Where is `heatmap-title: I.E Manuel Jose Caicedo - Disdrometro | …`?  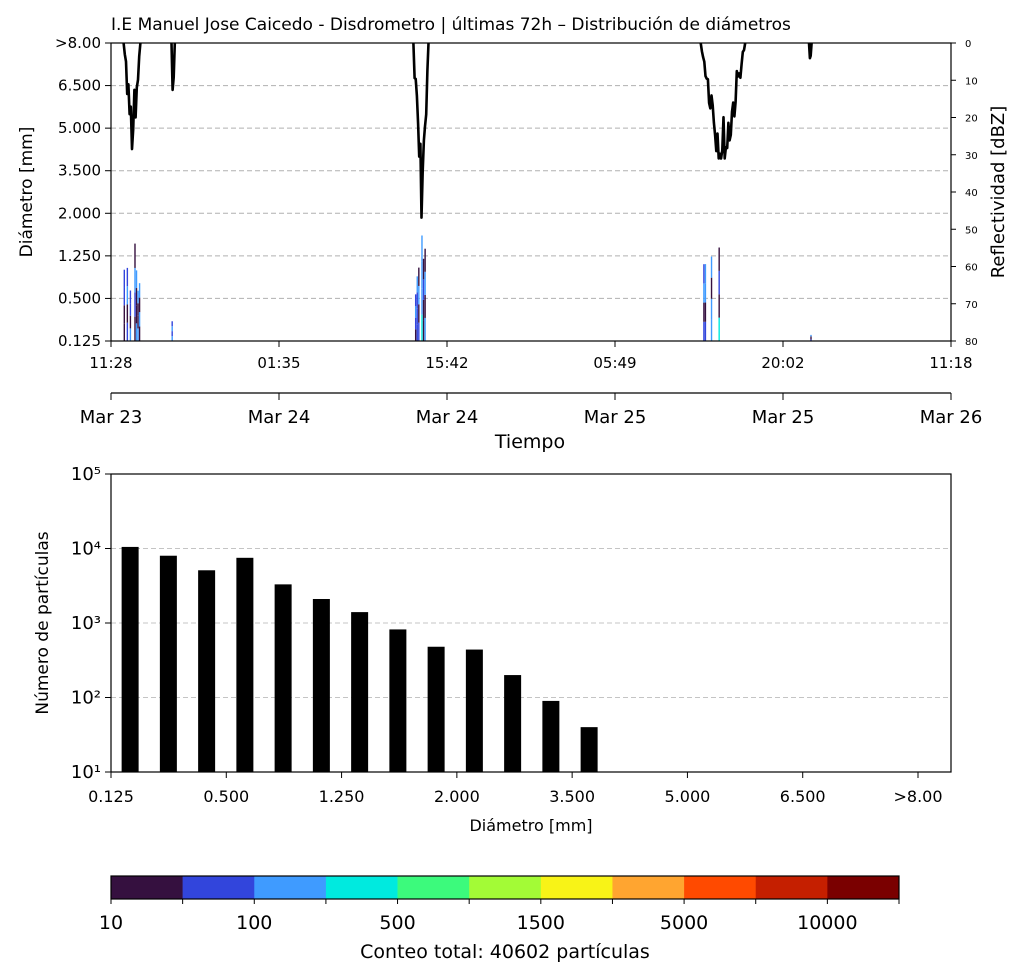 heatmap-title: I.E Manuel Jose Caicedo - Disdrometro | … is located at coordinates (451, 25).